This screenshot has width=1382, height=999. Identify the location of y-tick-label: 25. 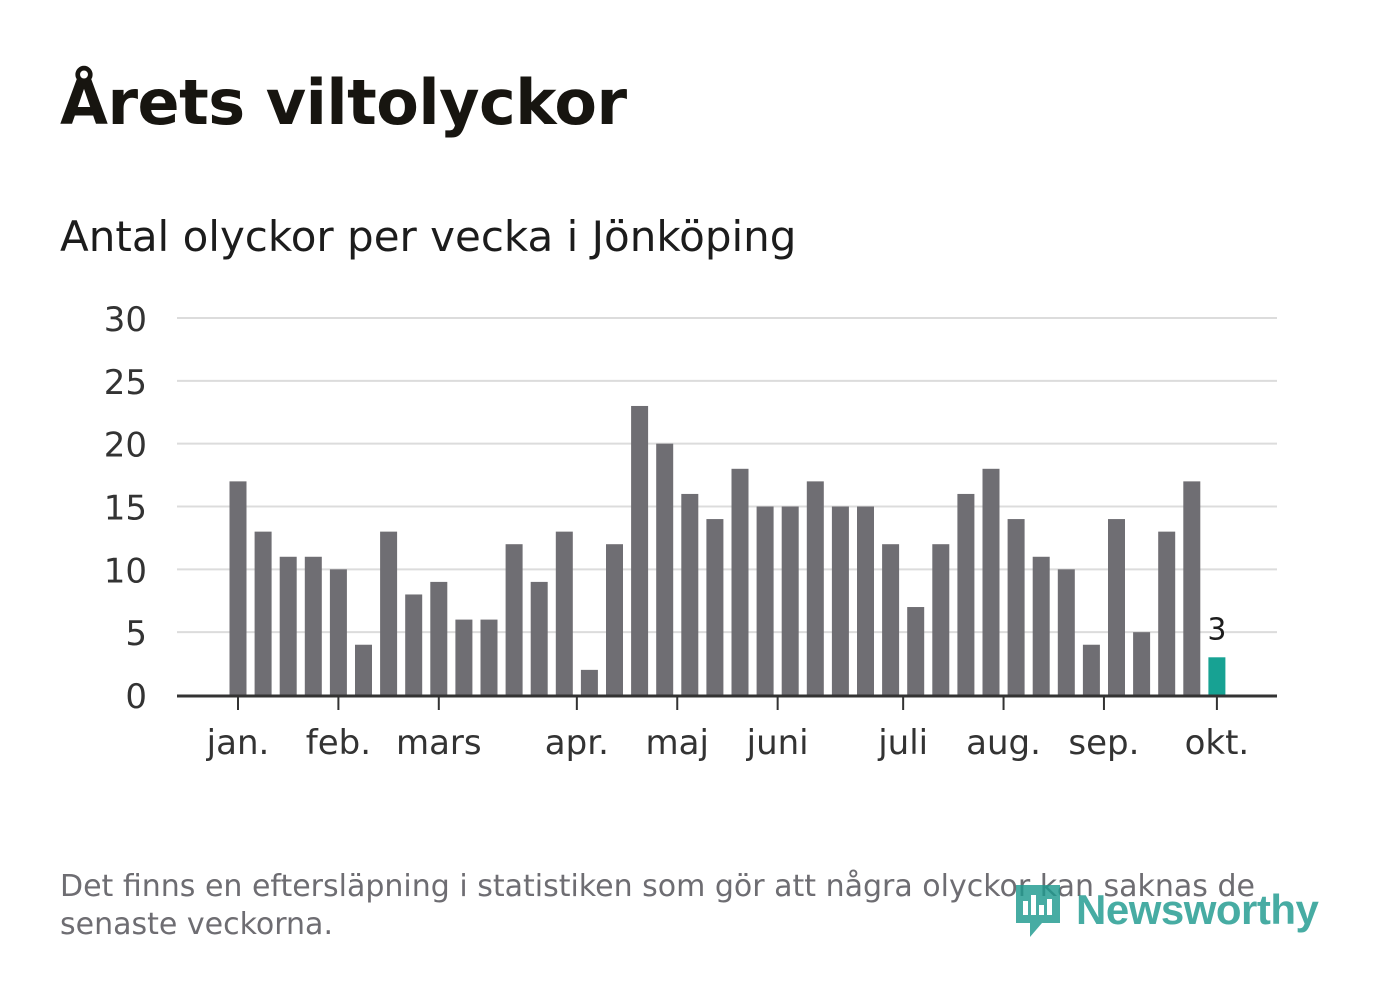
(125, 383).